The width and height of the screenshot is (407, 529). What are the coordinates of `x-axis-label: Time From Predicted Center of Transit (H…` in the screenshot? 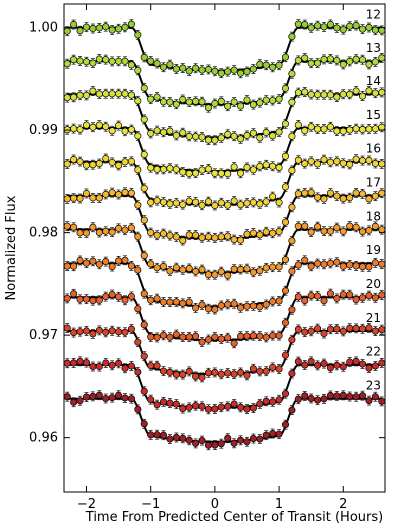 It's located at (234, 517).